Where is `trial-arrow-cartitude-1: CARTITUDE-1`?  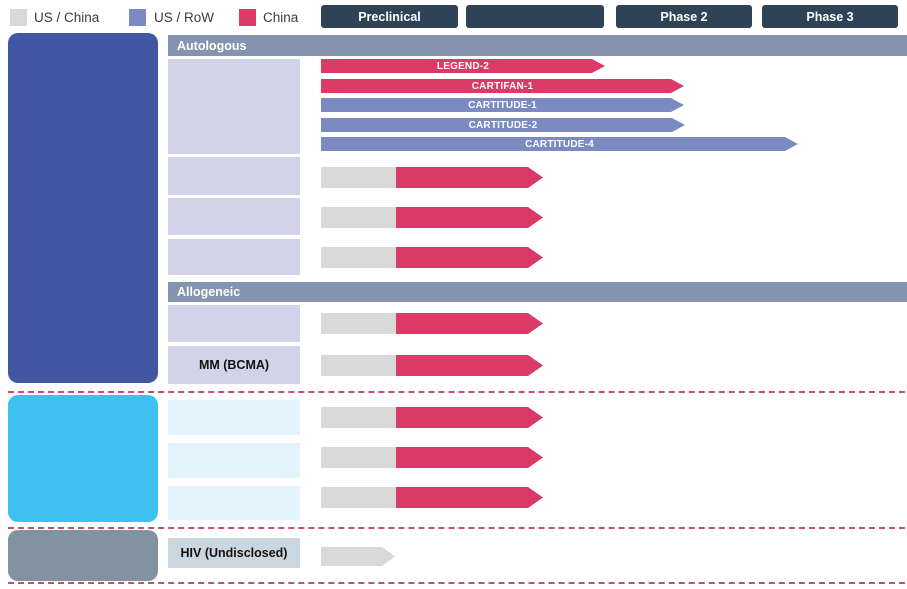 trial-arrow-cartitude-1: CARTITUDE-1 is located at coordinates (502, 105).